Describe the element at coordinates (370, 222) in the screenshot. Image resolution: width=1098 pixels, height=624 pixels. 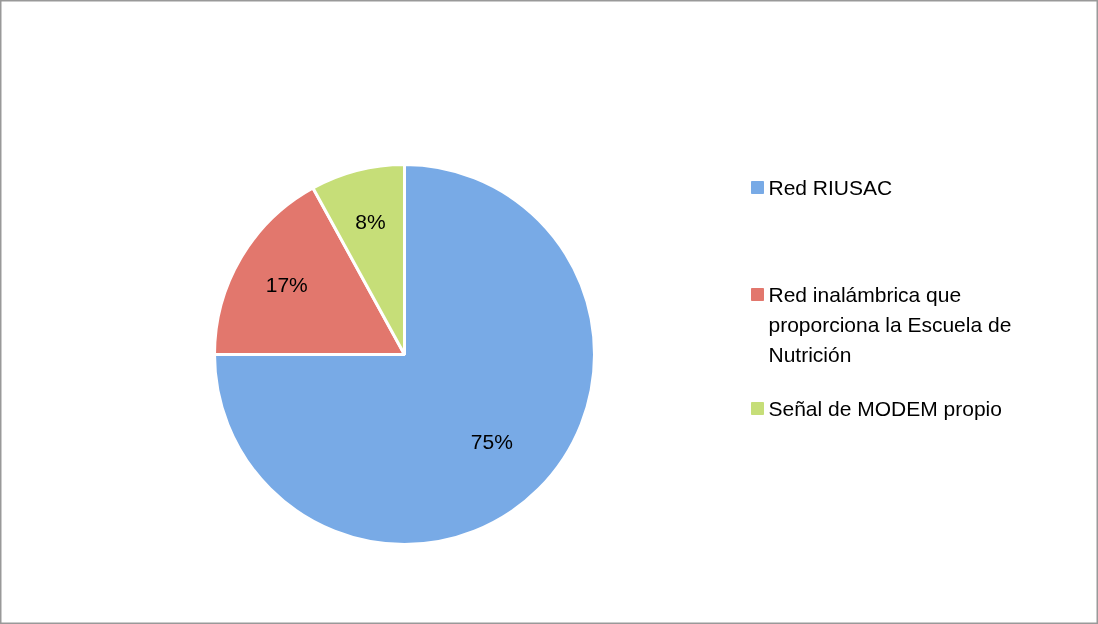
I see `data-label: 8%` at that location.